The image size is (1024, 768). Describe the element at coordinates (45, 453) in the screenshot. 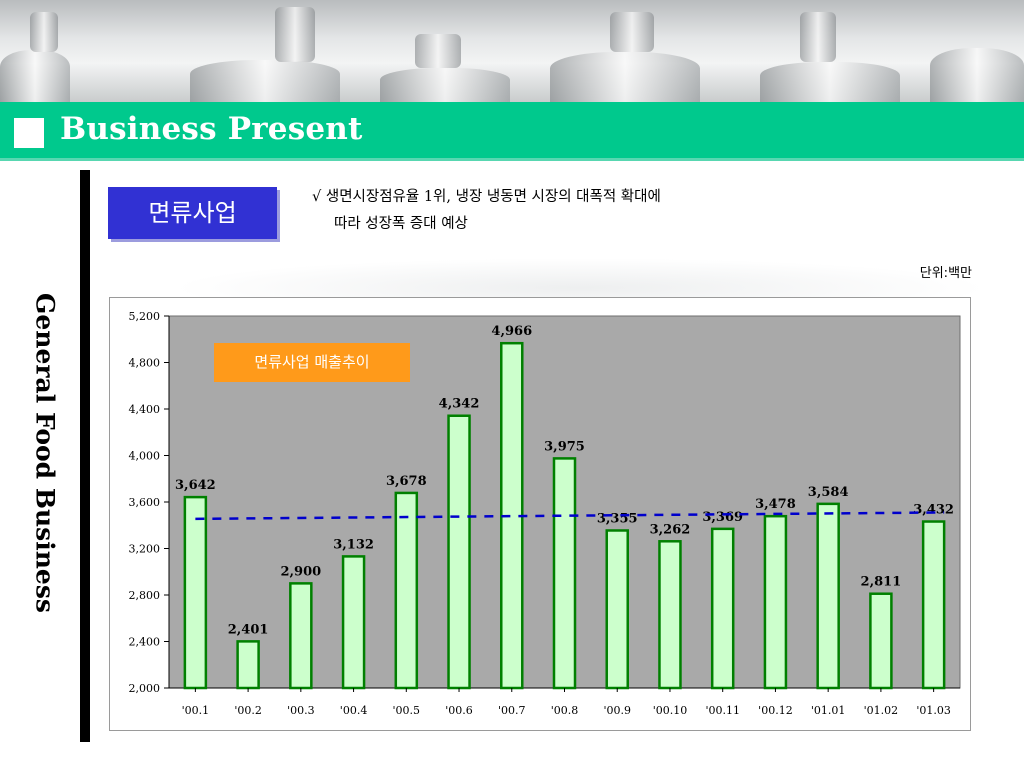

I see `side-title-text: General Food Business` at that location.